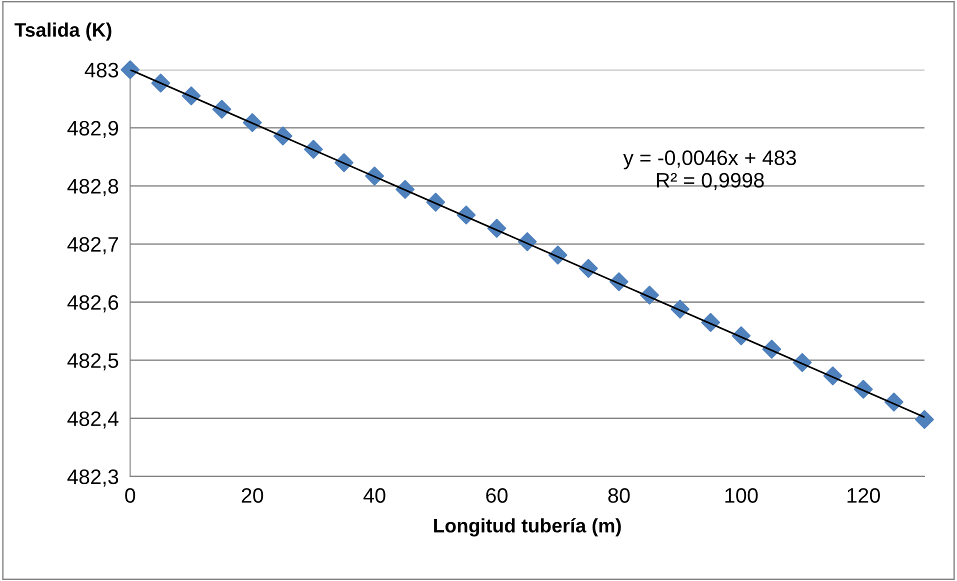 This screenshot has width=957, height=581. Describe the element at coordinates (619, 495) in the screenshot. I see `x-tick-label: 80` at that location.